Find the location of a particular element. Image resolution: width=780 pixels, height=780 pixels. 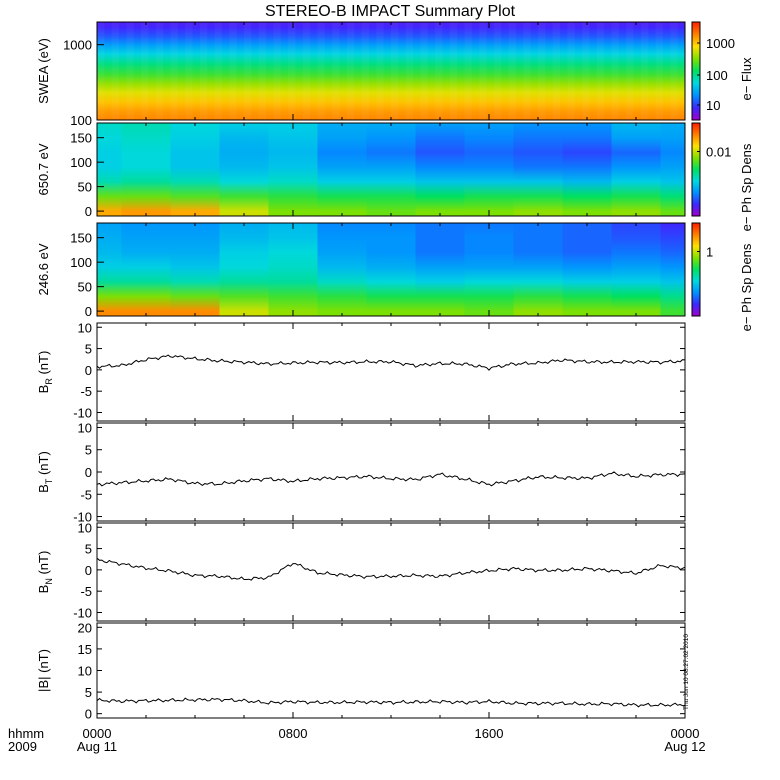

panel-ylabel: BR (nT) is located at coordinates (45, 372).